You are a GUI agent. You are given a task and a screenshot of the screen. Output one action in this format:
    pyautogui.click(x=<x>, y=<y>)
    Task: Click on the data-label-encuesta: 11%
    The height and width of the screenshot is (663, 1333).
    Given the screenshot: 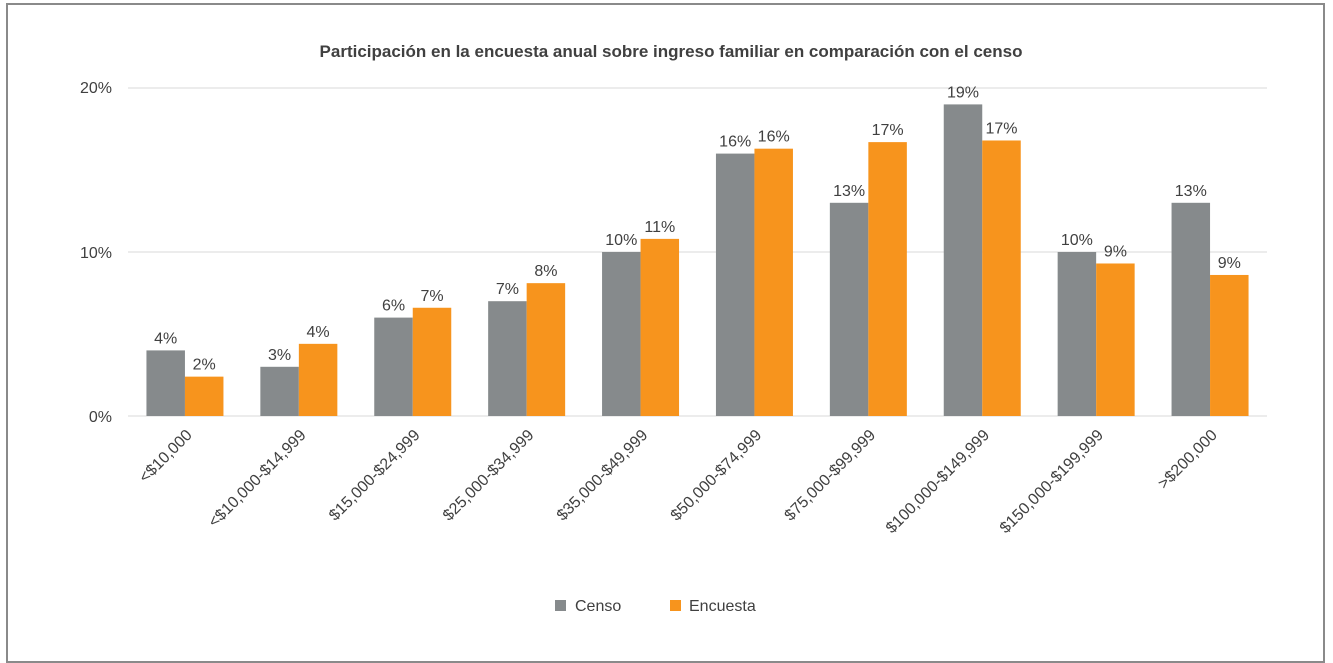 What is the action you would take?
    pyautogui.click(x=659, y=227)
    